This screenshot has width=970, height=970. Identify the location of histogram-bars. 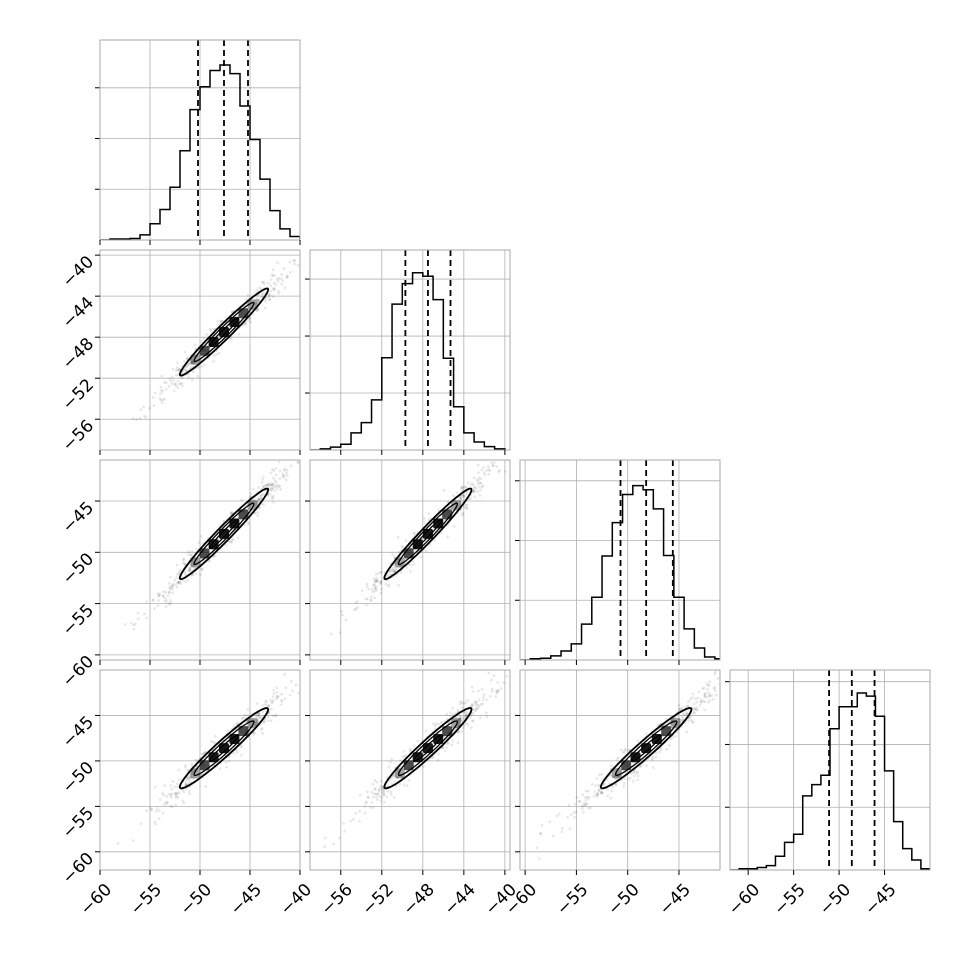
(620, 560).